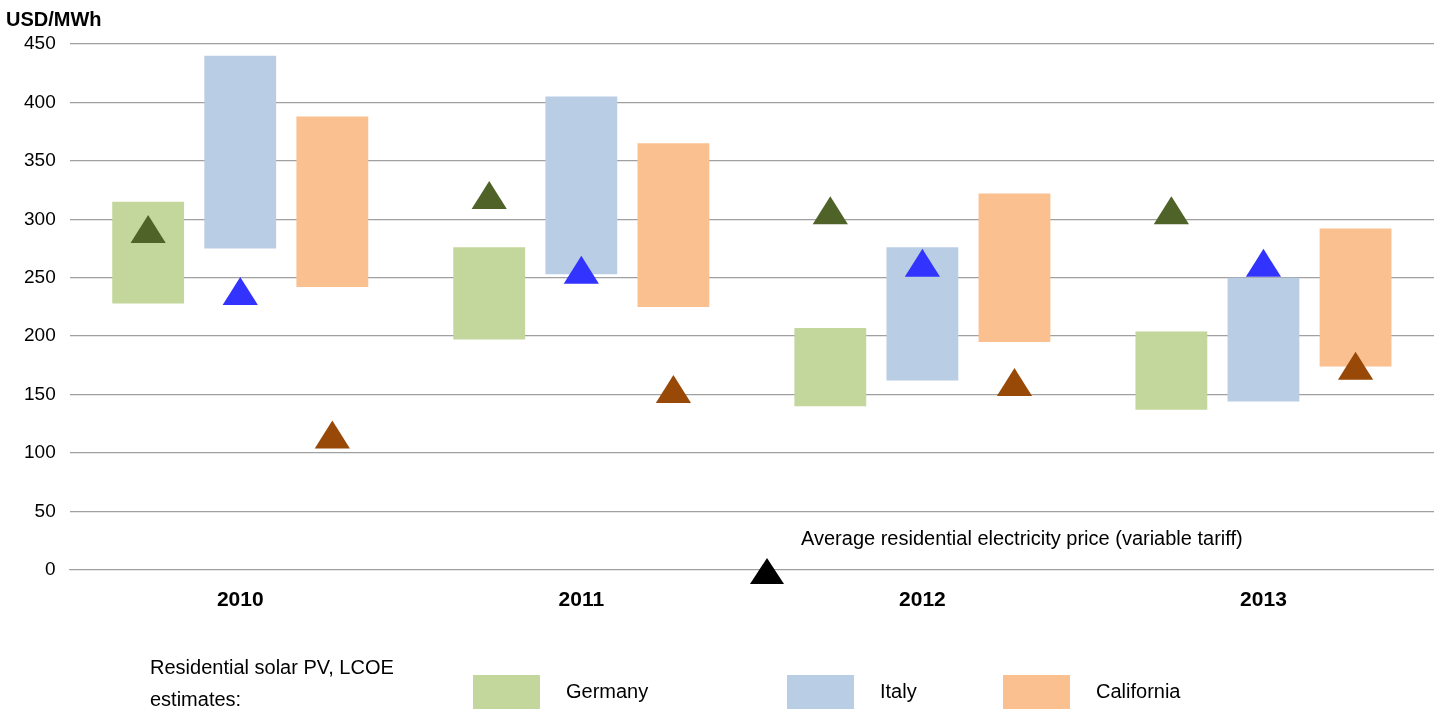  What do you see at coordinates (1263, 599) in the screenshot?
I see `x-tick-label: 2013` at bounding box center [1263, 599].